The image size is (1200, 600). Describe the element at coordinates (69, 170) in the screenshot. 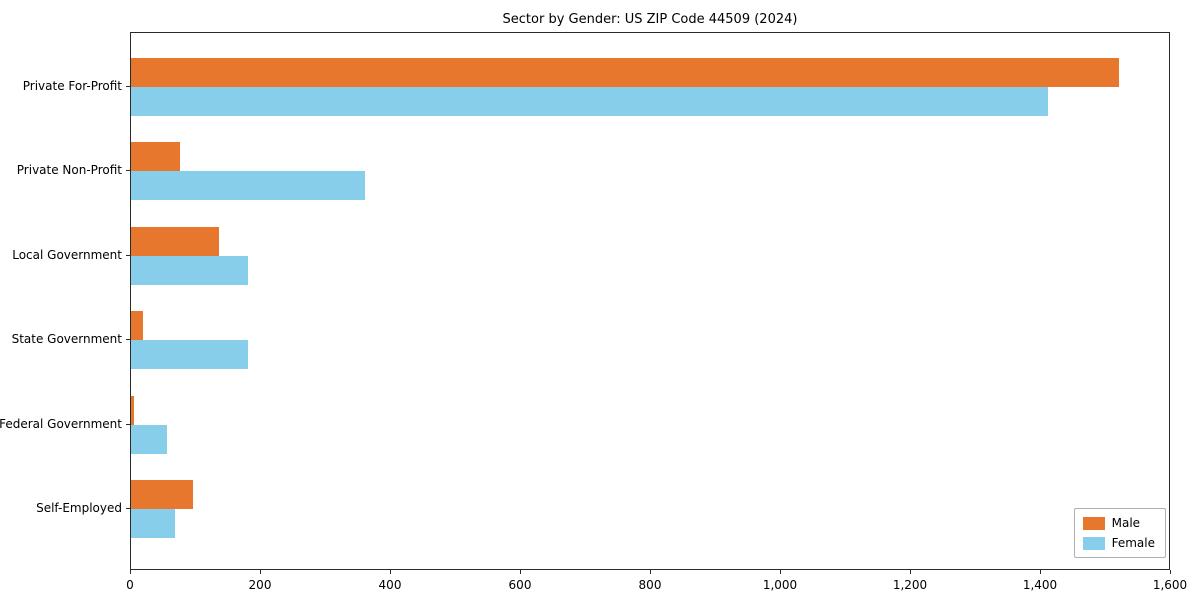

I see `y-axis-category-label: Private Non-Profit` at that location.